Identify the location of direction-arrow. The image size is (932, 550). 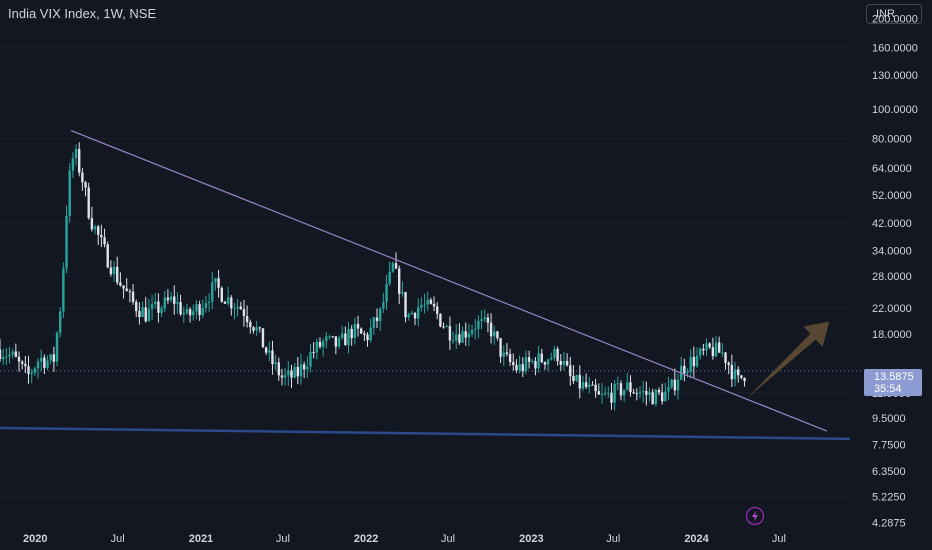
(788, 360).